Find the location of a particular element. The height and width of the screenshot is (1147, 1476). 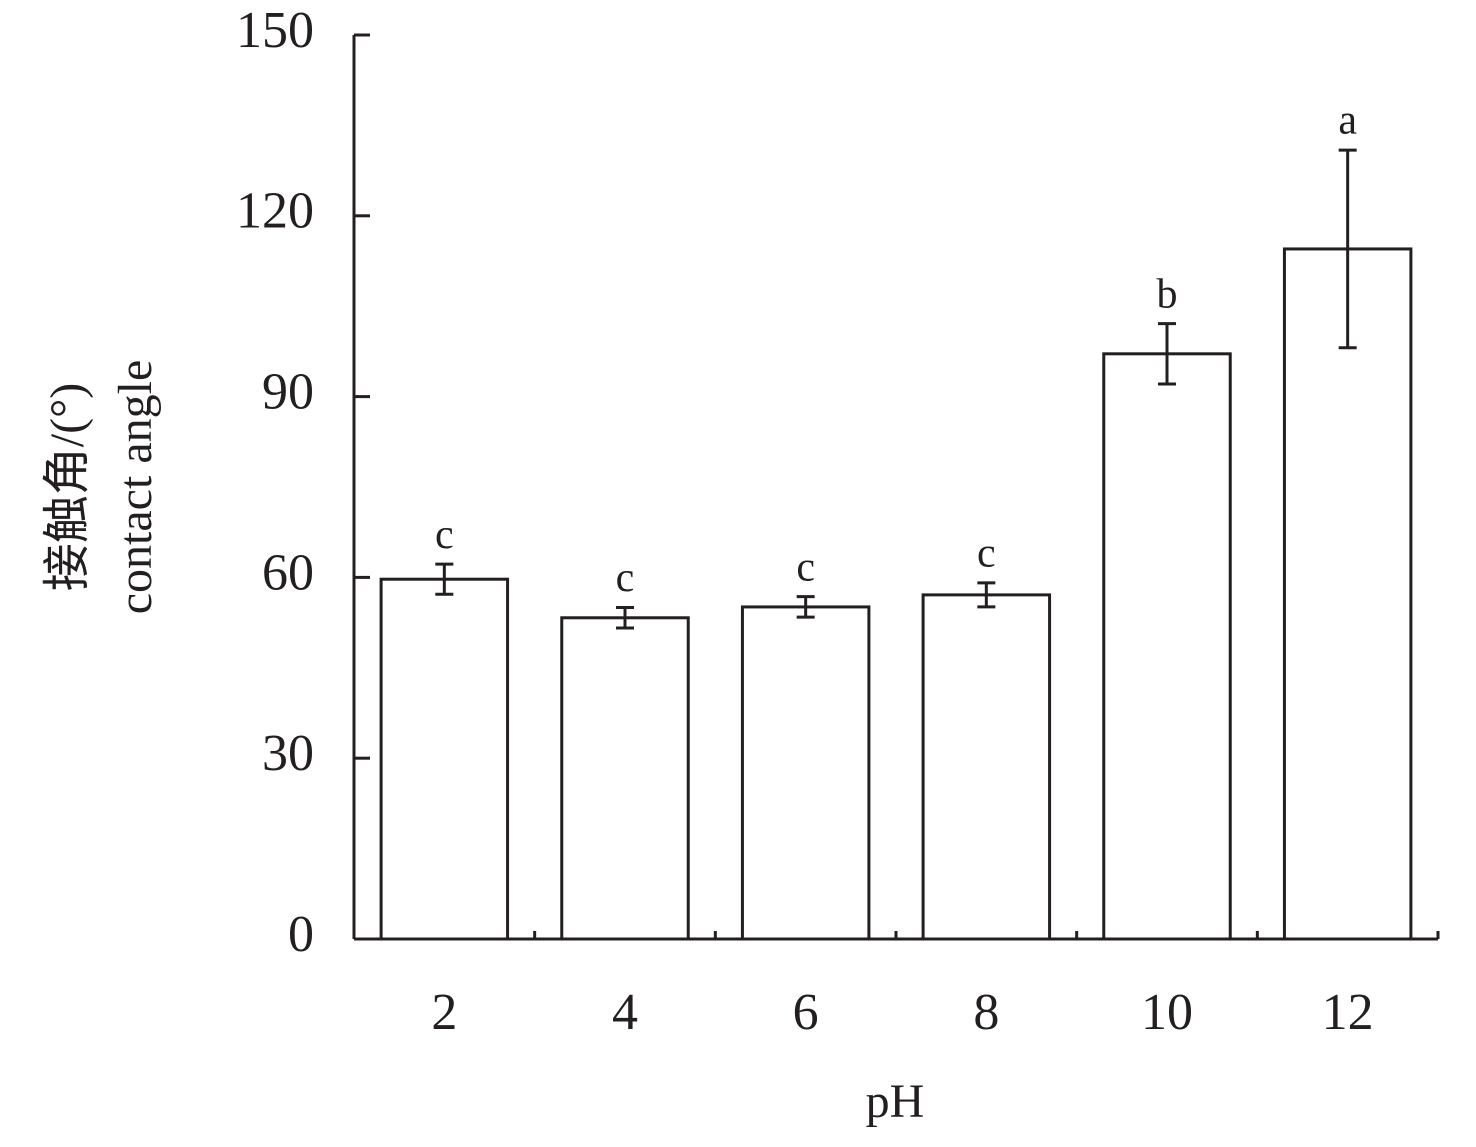

significance-letter: b is located at coordinates (1167, 294).